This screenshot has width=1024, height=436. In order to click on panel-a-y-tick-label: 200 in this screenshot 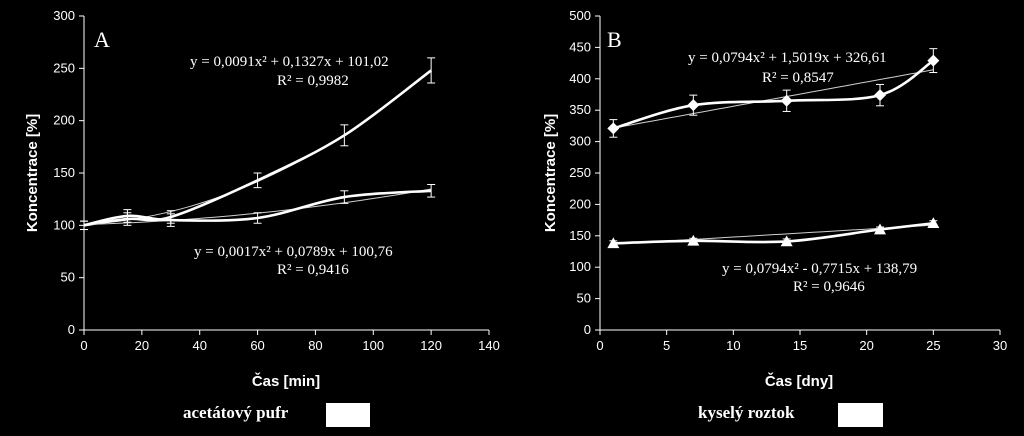, I will do `click(64, 120)`.